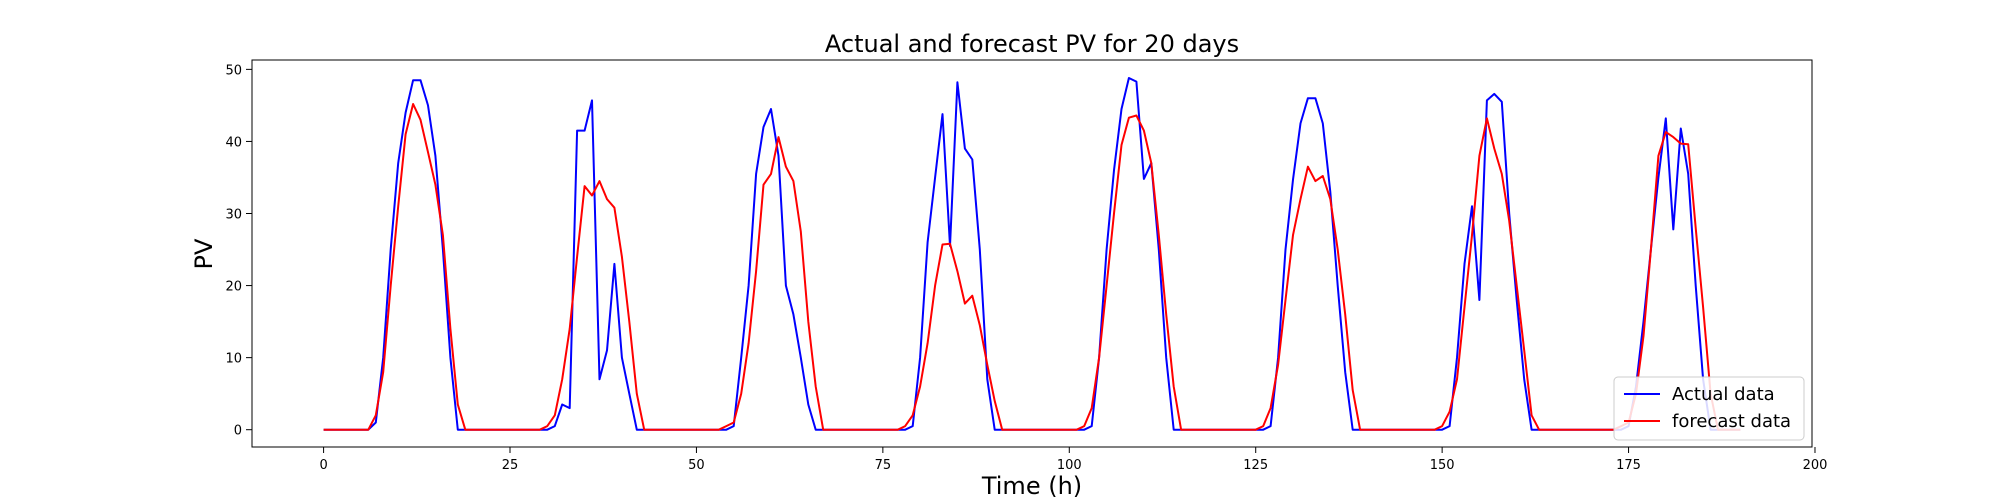  I want to click on x-tick-label: 125, so click(1255, 465).